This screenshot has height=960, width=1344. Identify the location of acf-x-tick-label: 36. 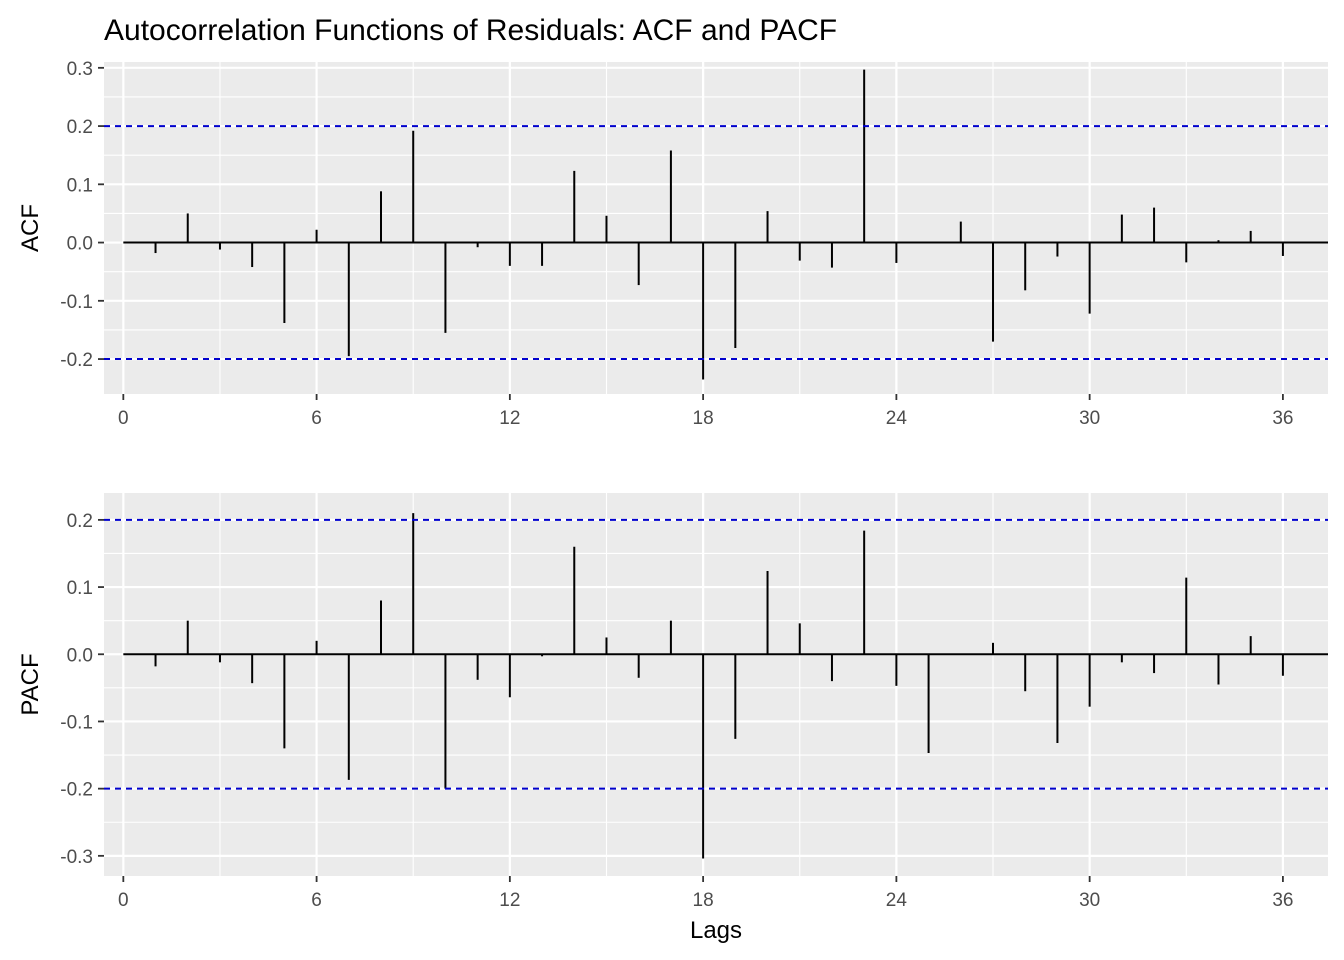
(1282, 418).